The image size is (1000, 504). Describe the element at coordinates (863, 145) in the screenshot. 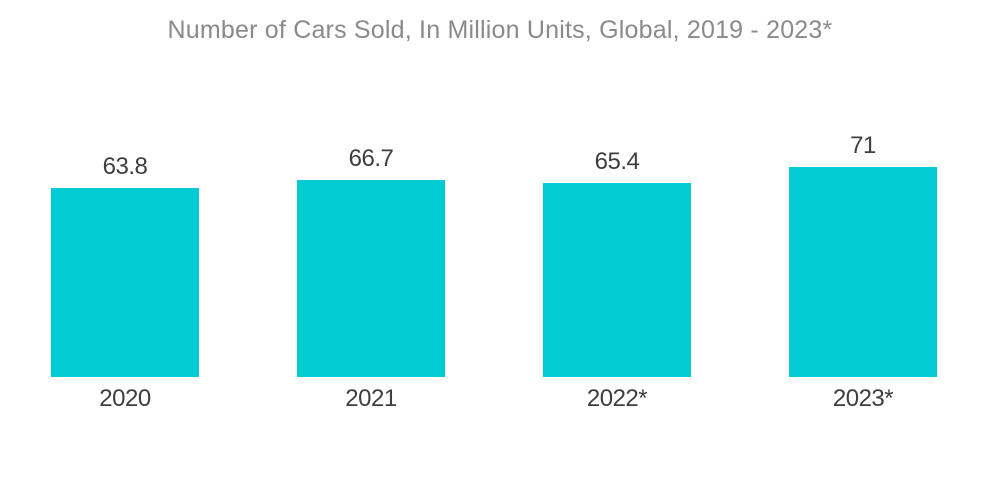

I see `bar-value-label: 71` at that location.